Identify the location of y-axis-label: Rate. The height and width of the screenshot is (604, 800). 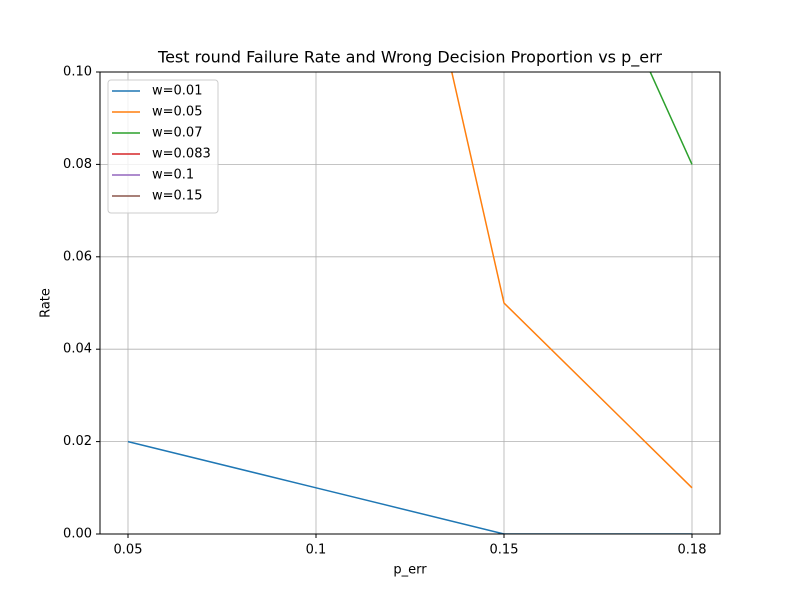
(46, 303).